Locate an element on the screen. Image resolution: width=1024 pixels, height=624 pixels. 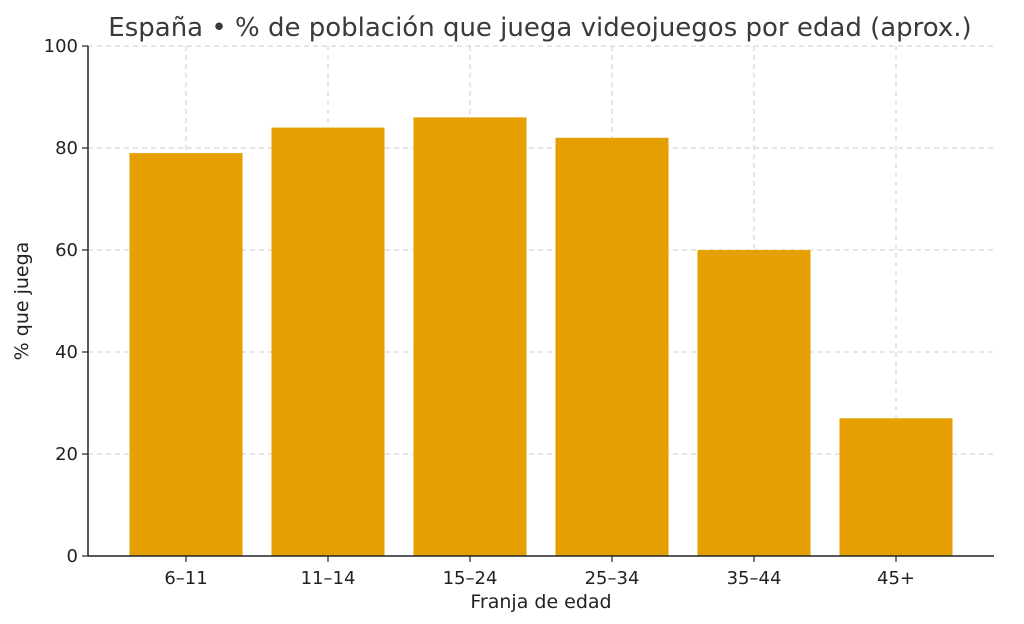
y-tick-label: 0 is located at coordinates (72, 556).